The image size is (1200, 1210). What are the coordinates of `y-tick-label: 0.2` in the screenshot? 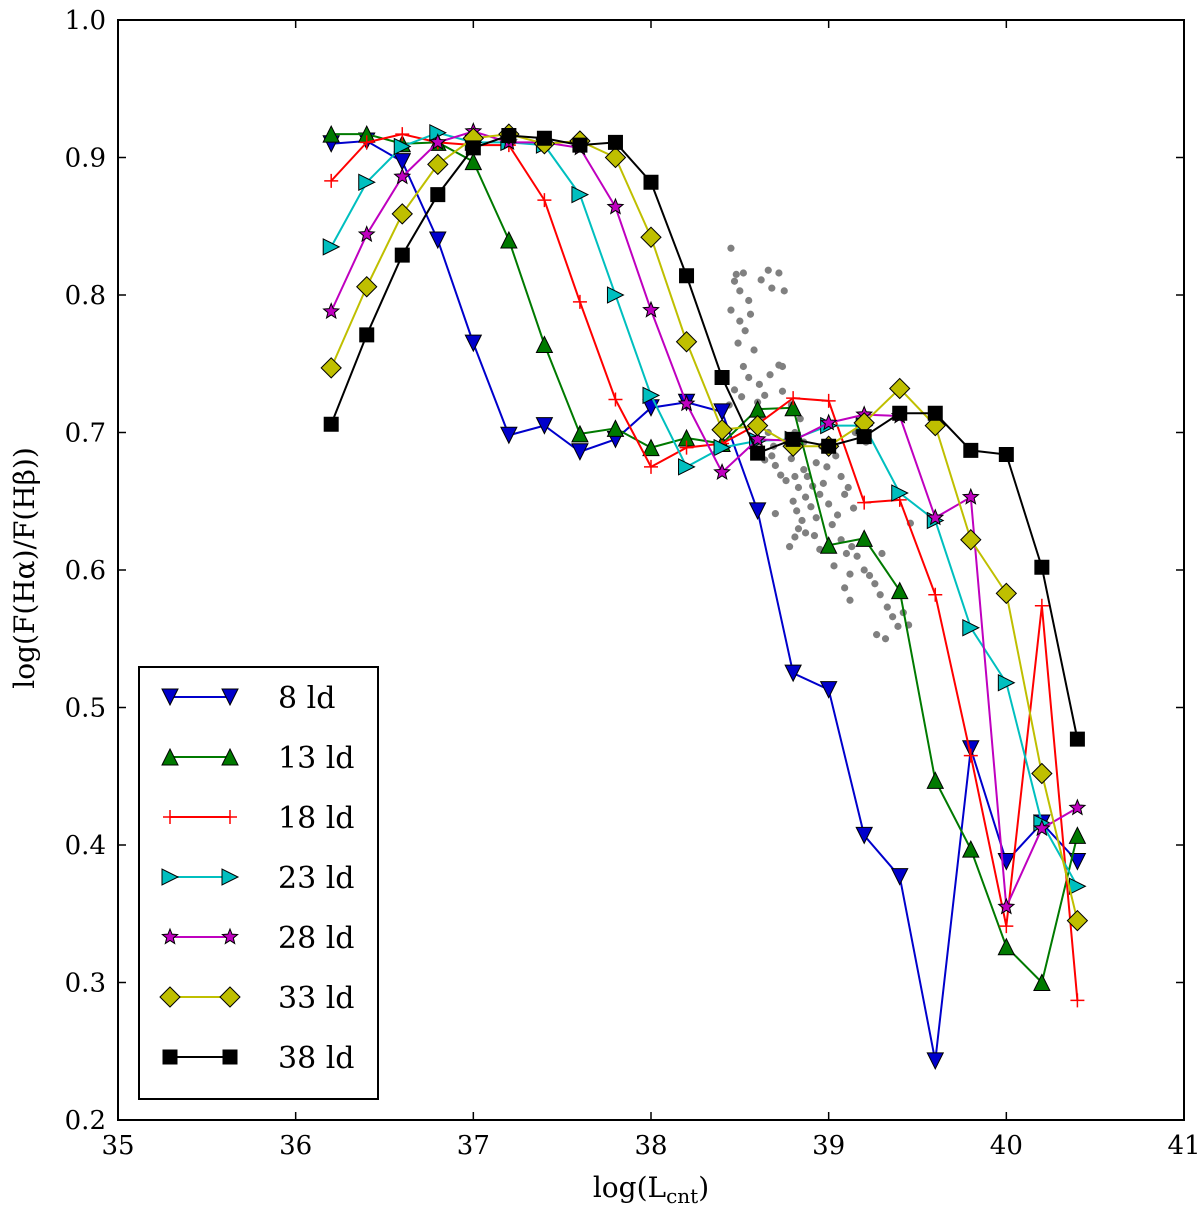 It's located at (85, 1121).